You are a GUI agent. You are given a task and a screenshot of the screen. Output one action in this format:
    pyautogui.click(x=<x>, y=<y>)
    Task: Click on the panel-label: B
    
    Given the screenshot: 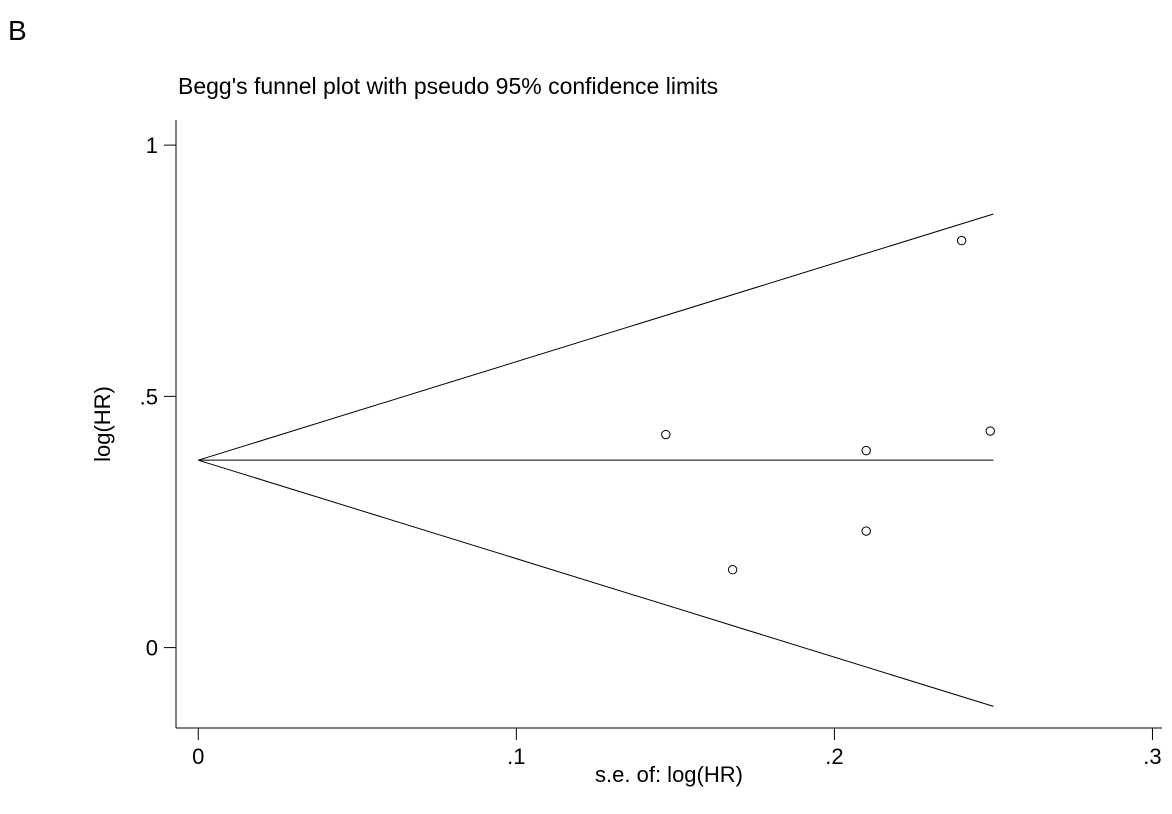 What is the action you would take?
    pyautogui.click(x=17, y=30)
    